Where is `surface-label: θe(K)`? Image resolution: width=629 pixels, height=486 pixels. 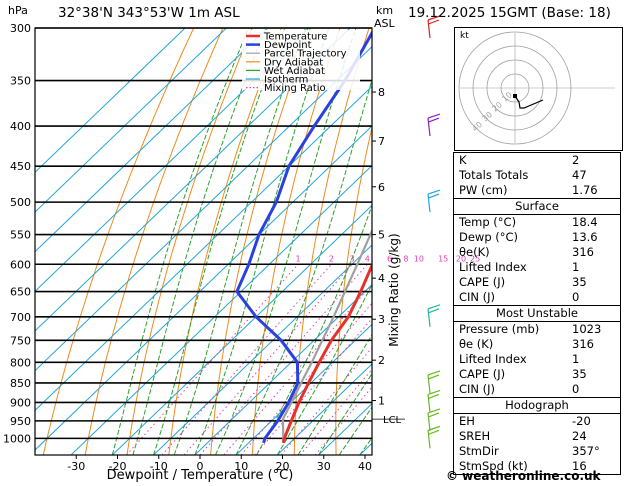
surface-label: θe(K) is located at coordinates (474, 252).